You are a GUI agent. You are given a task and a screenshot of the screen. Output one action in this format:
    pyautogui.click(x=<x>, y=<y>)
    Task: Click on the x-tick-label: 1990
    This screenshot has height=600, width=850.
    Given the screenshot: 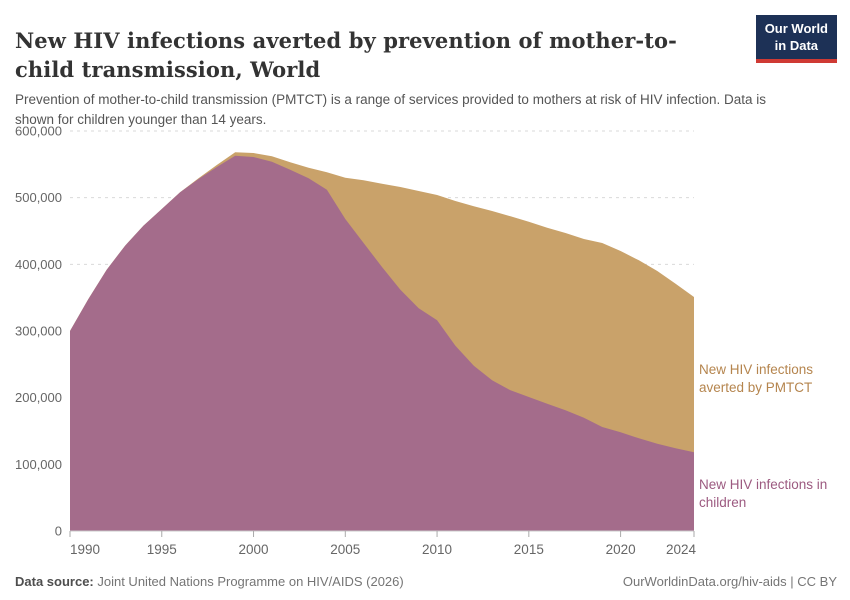 What is the action you would take?
    pyautogui.click(x=85, y=549)
    